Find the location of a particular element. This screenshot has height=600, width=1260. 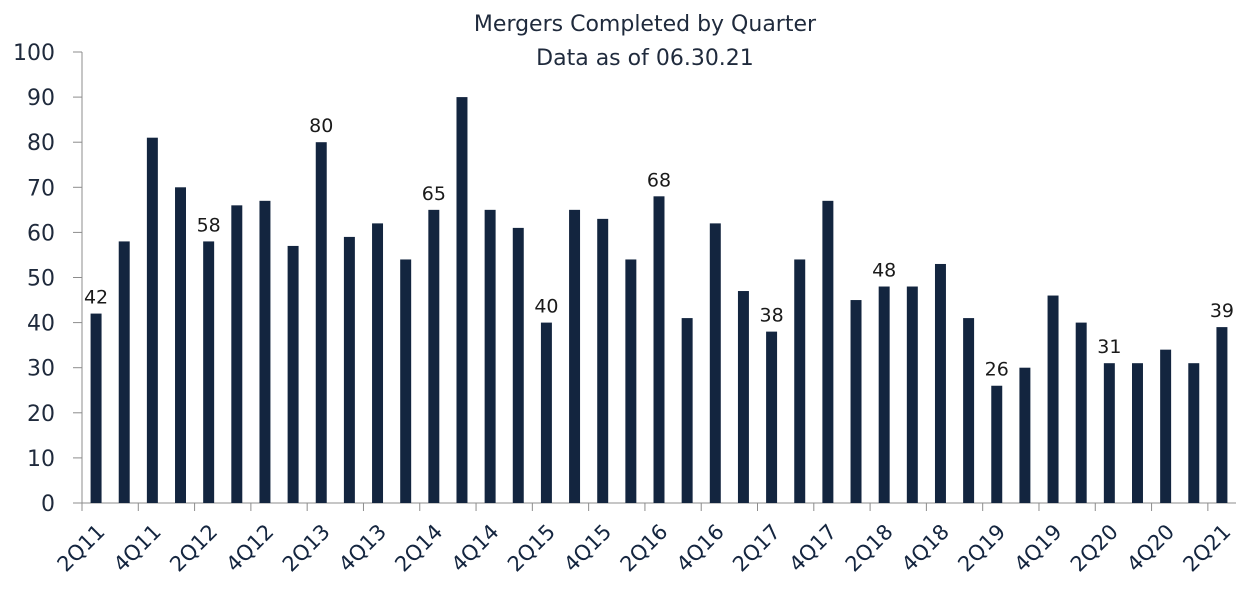

bar-3Q12 is located at coordinates (237, 354).